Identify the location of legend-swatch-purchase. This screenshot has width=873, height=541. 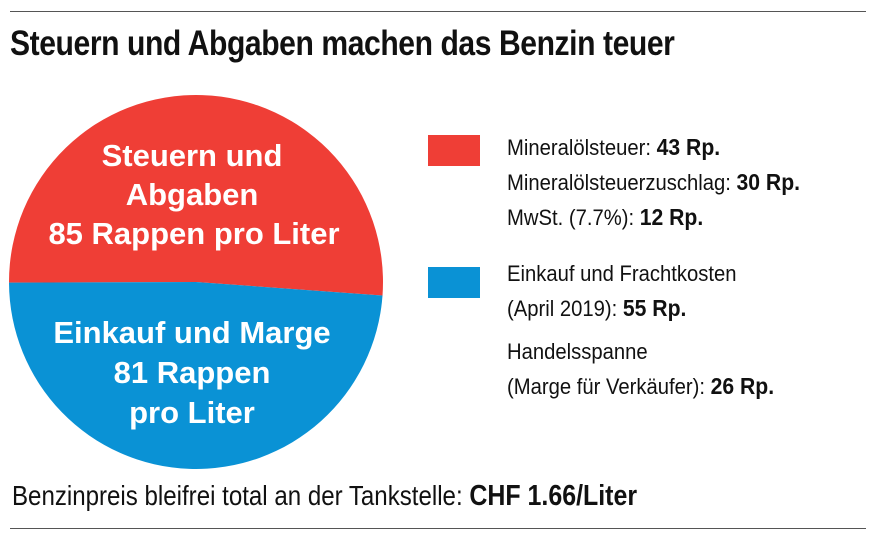
(454, 282).